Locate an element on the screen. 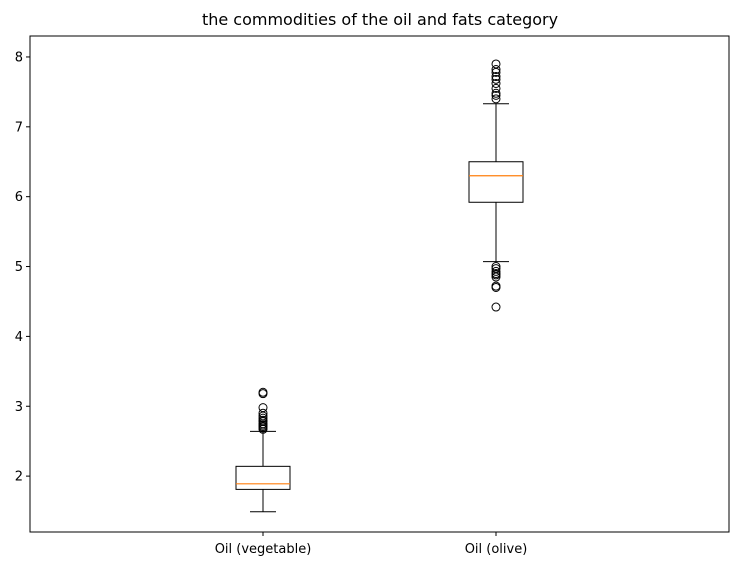 This screenshot has height=566, width=738. y-tick-label: 5 is located at coordinates (19, 267).